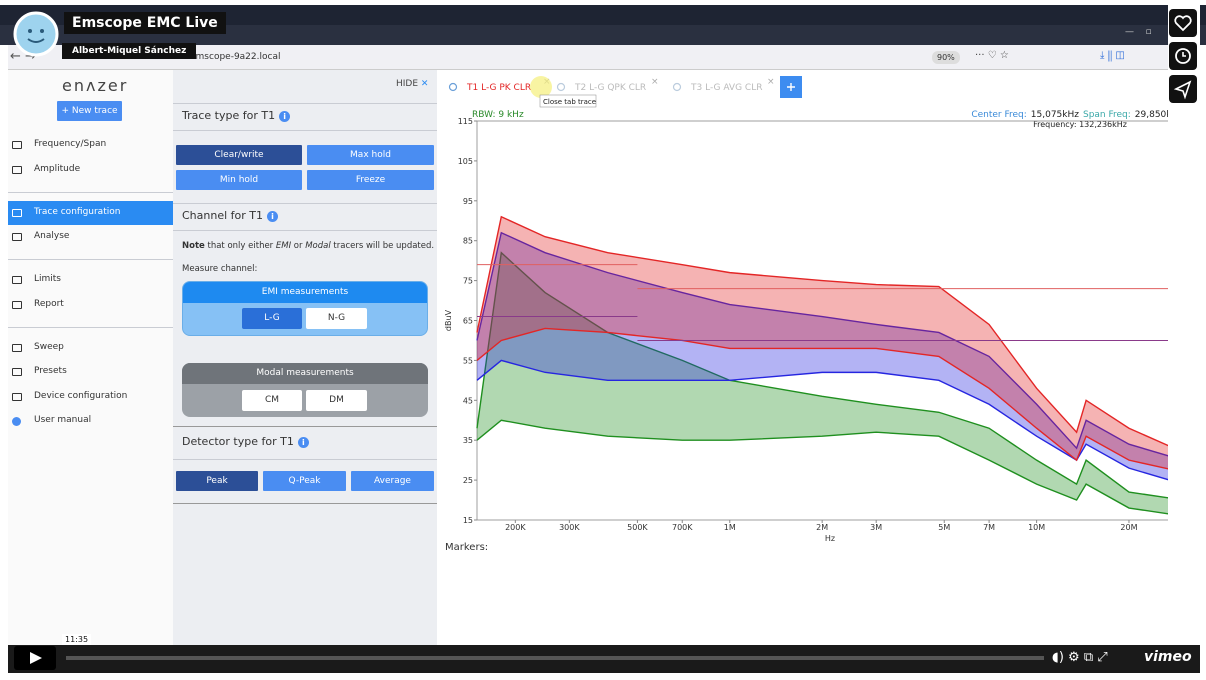  Describe the element at coordinates (392, 481) in the screenshot. I see `detector-button: Average` at that location.